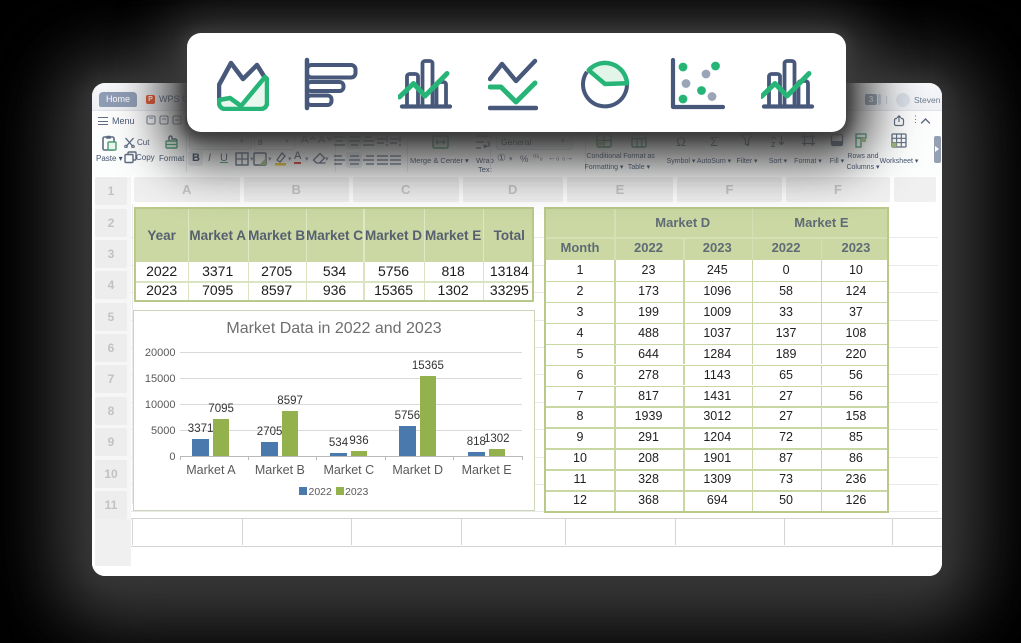 The height and width of the screenshot is (643, 1021). I want to click on svg-text: Z, so click(773, 144).